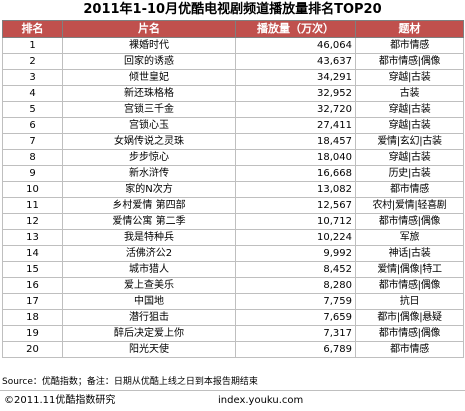  I want to click on genre-cell: 爱情|玄幻|古装, so click(409, 141).